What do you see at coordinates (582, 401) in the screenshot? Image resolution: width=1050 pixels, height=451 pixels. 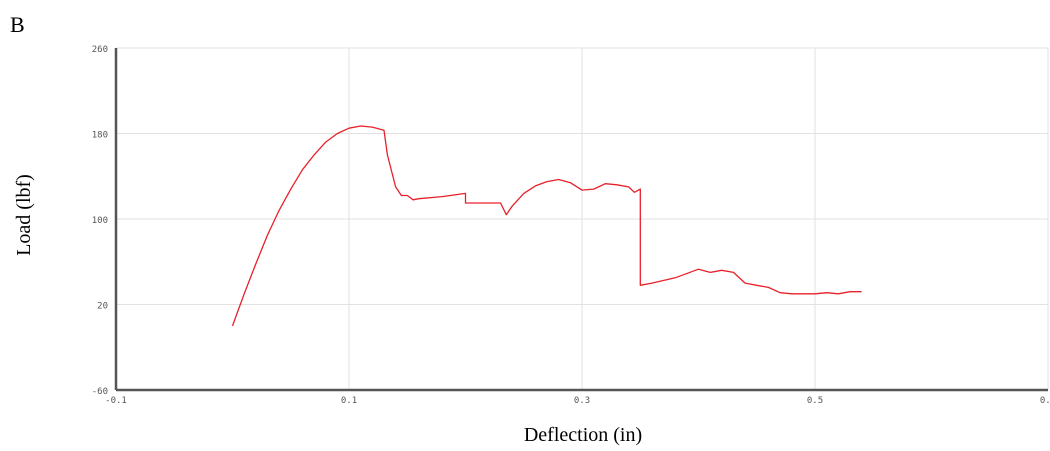 I see `x-tick-label: 0.3` at bounding box center [582, 401].